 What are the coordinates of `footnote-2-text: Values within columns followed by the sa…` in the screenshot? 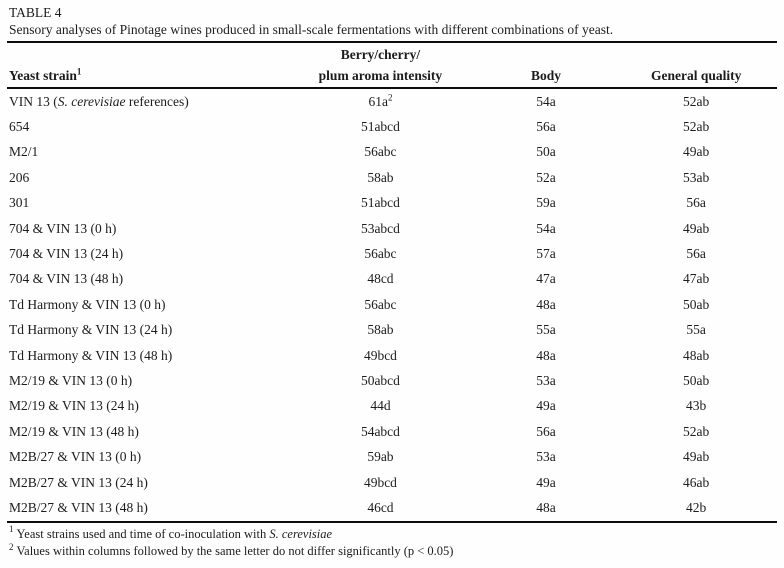 It's located at (235, 551).